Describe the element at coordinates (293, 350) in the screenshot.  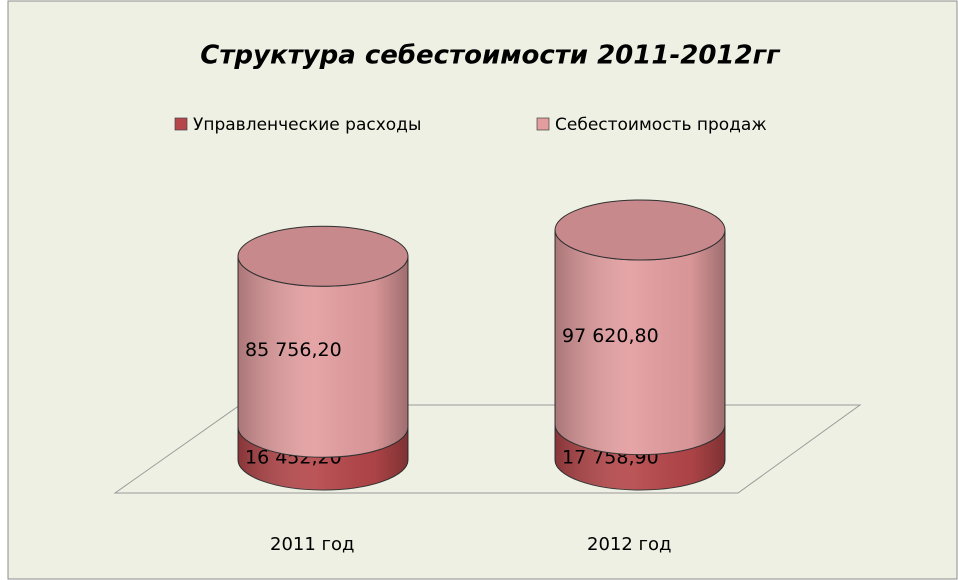
I see `data-label: 85 756,20` at that location.